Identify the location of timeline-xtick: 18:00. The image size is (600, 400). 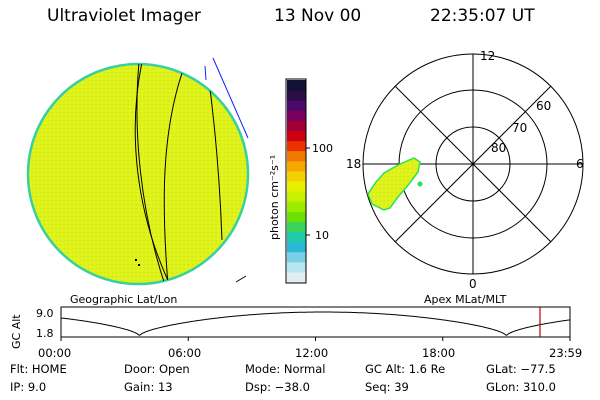
(438, 353).